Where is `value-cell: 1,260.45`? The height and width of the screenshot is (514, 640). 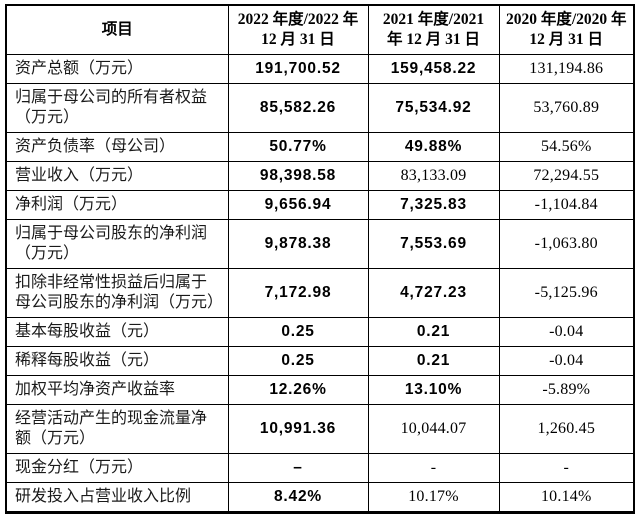
value-cell: 1,260.45 is located at coordinates (566, 428).